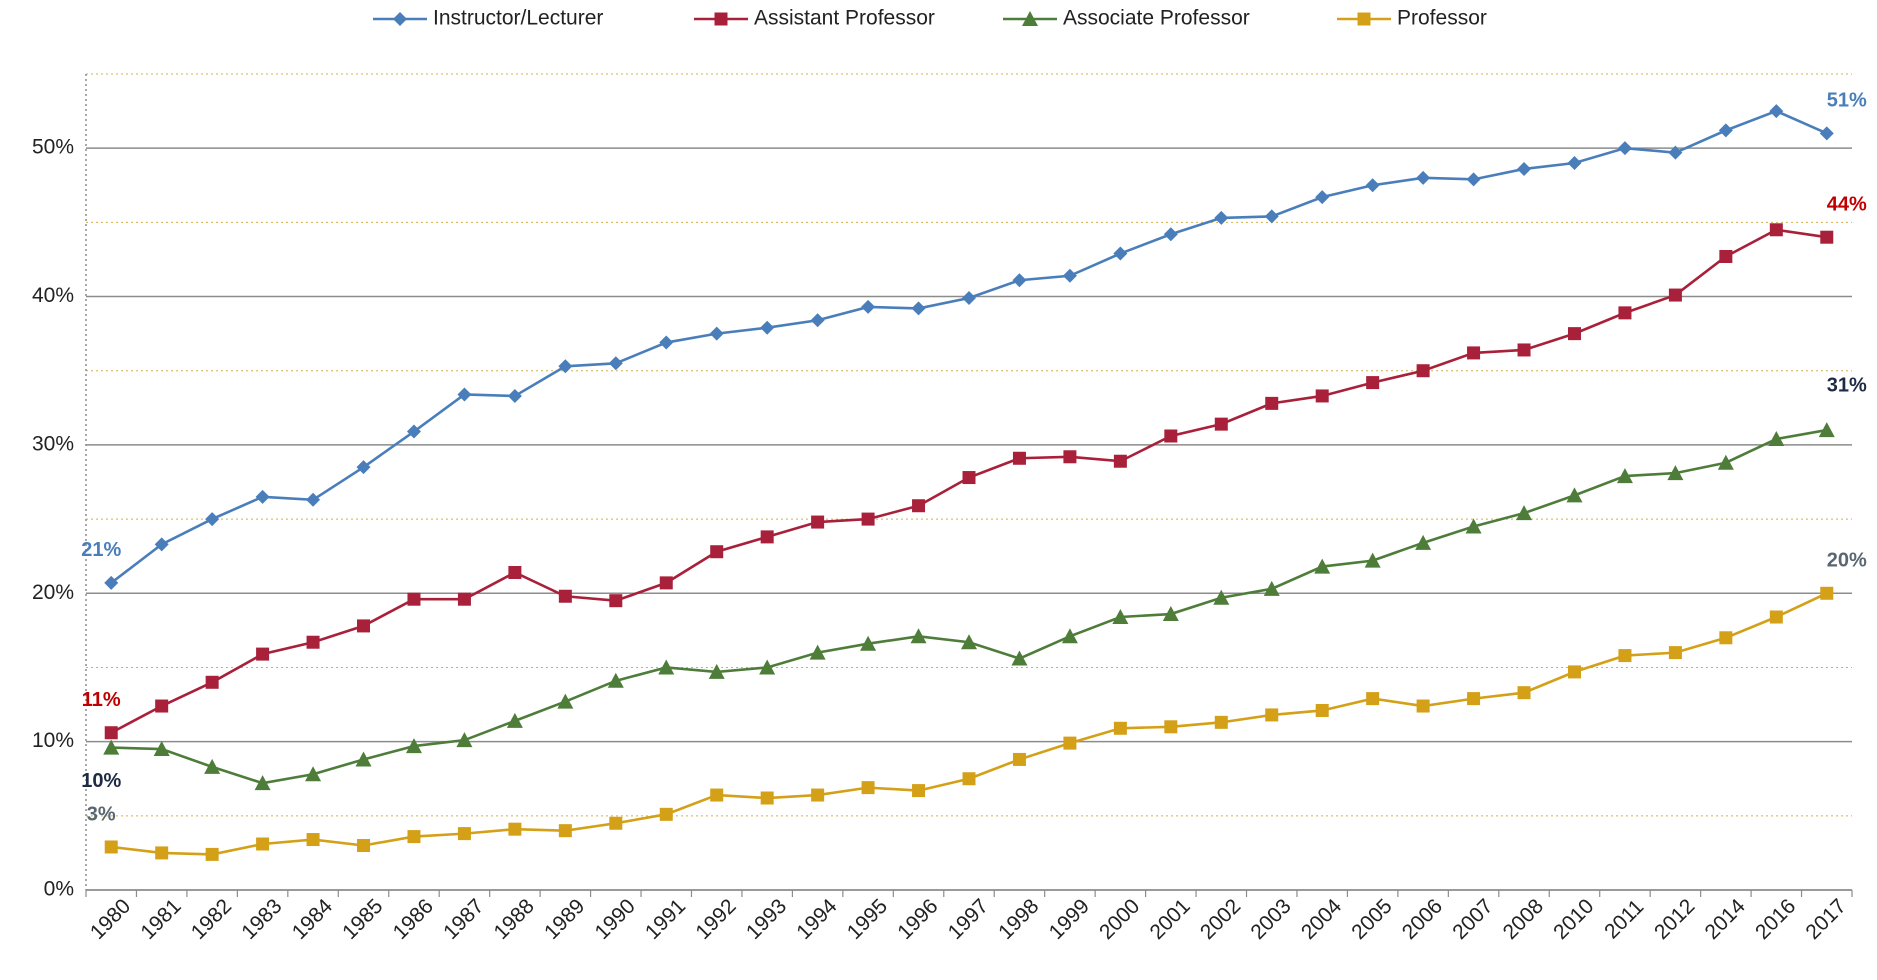 This screenshot has height=980, width=1877. What do you see at coordinates (1775, 919) in the screenshot?
I see `x-tick-label: 2016` at bounding box center [1775, 919].